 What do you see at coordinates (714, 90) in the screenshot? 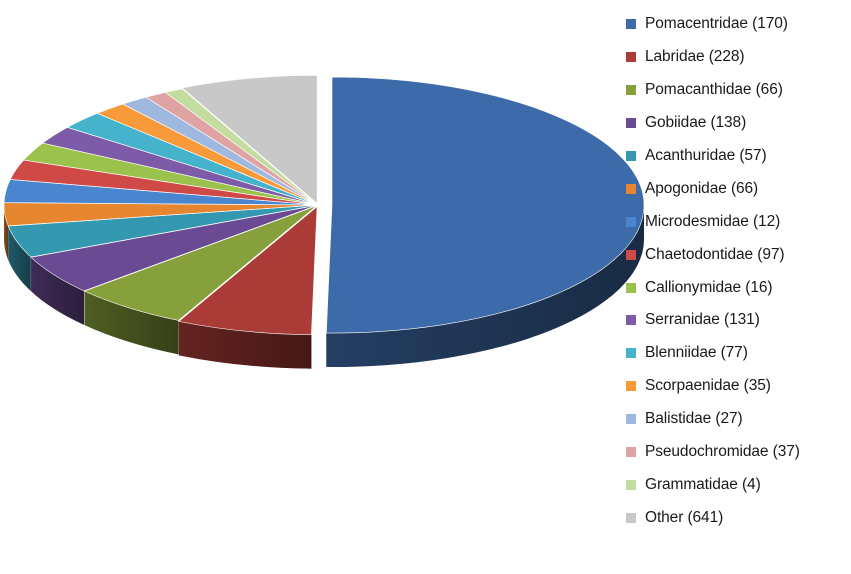
I see `legend-label: Pomacanthidae (66)` at bounding box center [714, 90].